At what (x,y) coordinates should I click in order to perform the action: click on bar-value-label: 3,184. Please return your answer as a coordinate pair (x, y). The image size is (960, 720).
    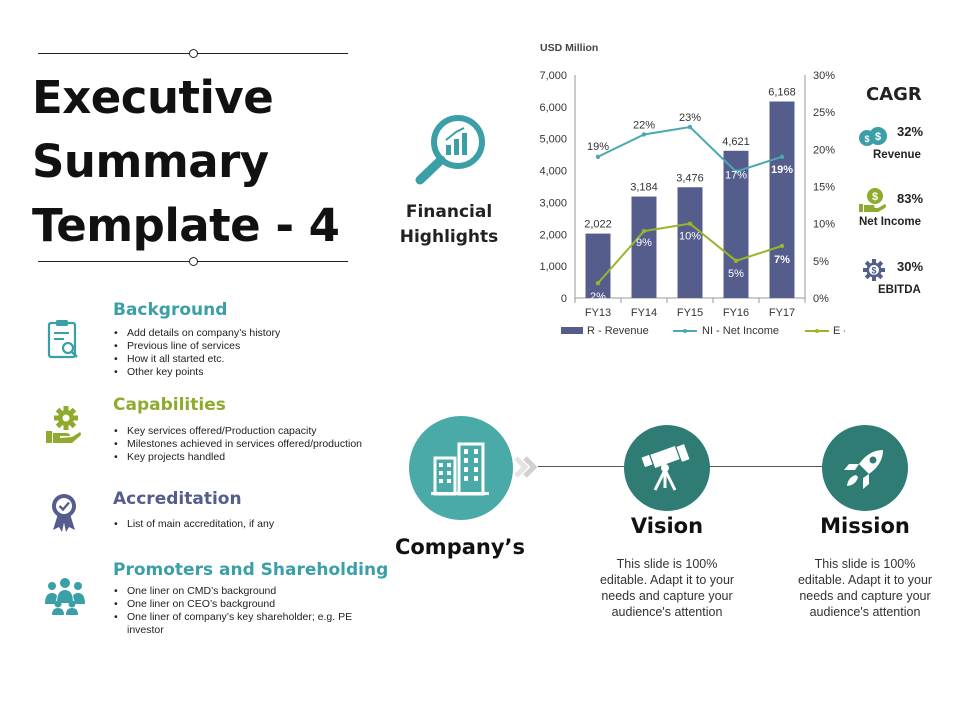
    Looking at the image, I should click on (644, 188).